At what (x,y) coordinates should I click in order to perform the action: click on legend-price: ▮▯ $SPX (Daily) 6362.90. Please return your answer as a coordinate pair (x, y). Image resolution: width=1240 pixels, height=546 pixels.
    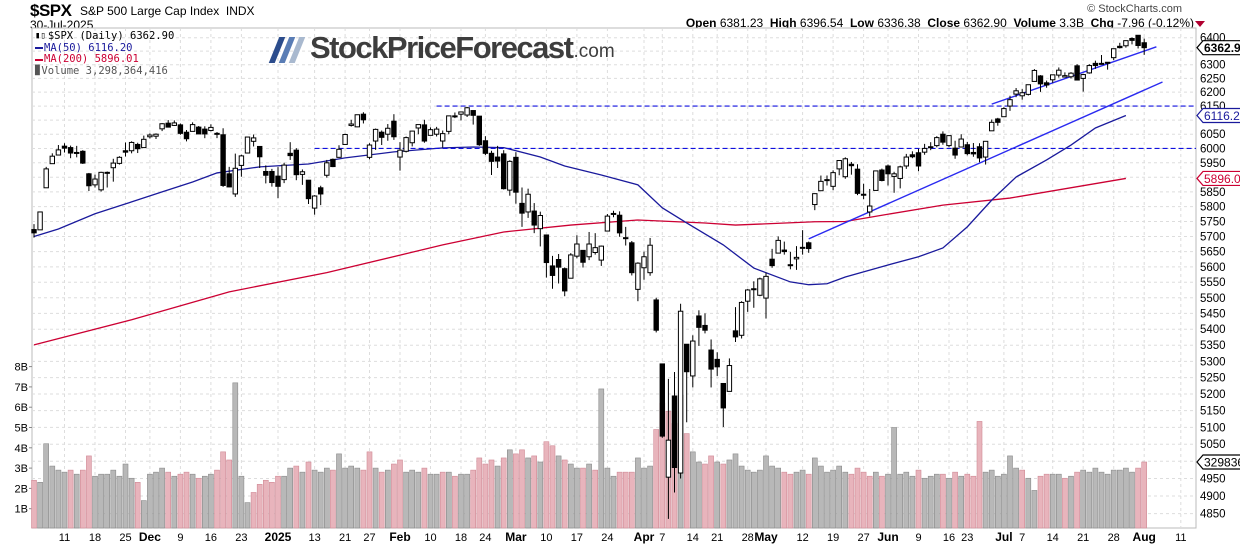
    Looking at the image, I should click on (104, 36).